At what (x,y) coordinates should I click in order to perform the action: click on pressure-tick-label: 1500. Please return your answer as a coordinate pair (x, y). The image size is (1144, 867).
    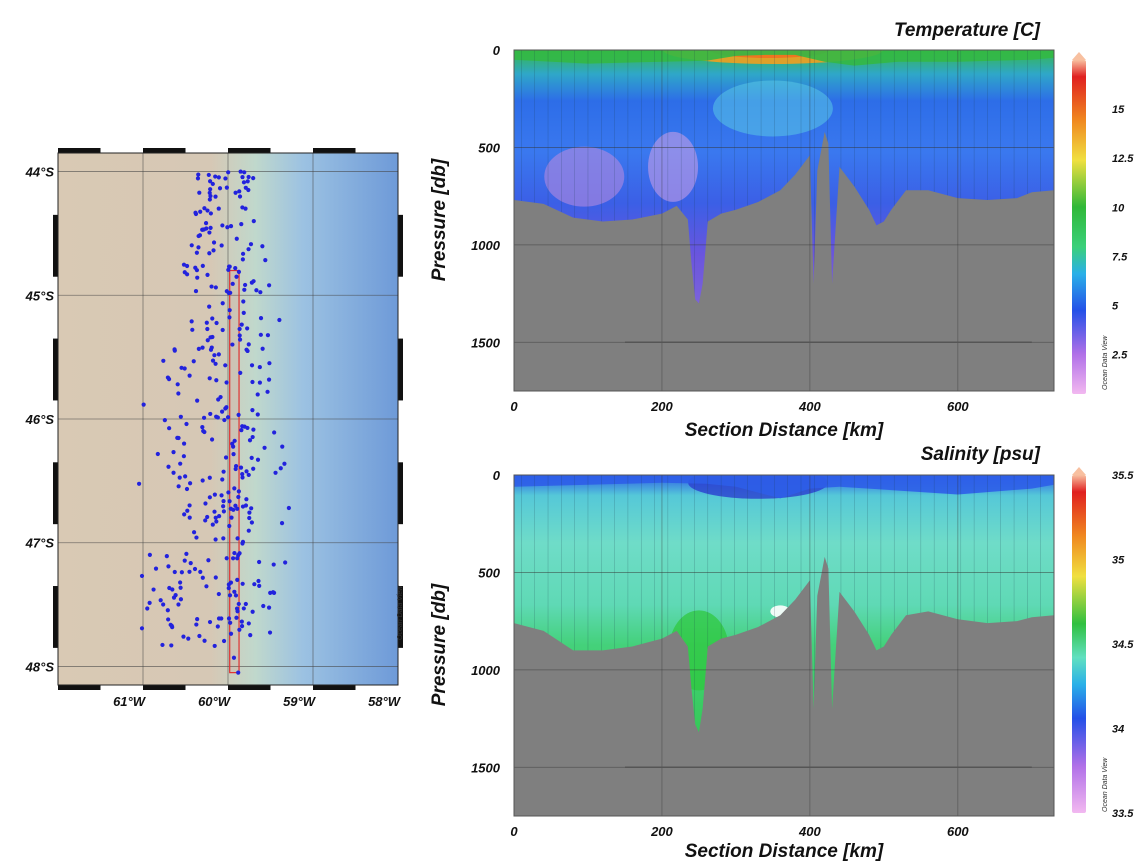
    Looking at the image, I should click on (486, 342).